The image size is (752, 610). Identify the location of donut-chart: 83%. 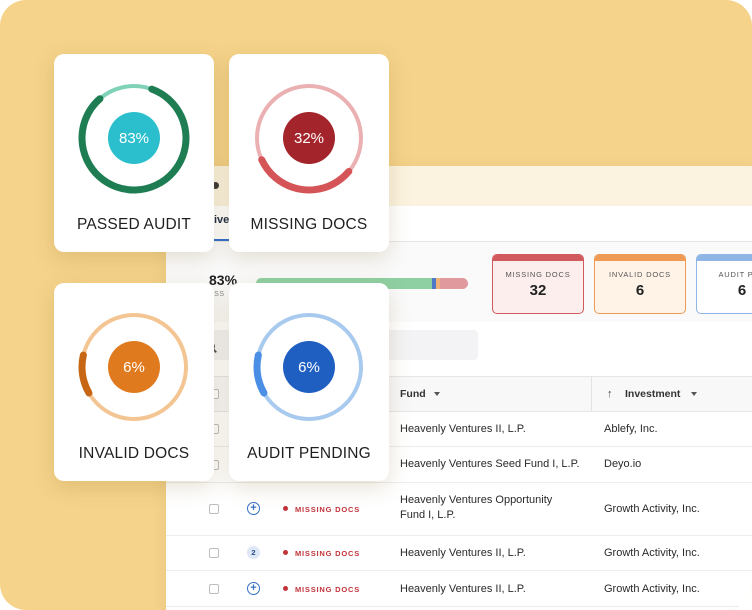
(134, 138).